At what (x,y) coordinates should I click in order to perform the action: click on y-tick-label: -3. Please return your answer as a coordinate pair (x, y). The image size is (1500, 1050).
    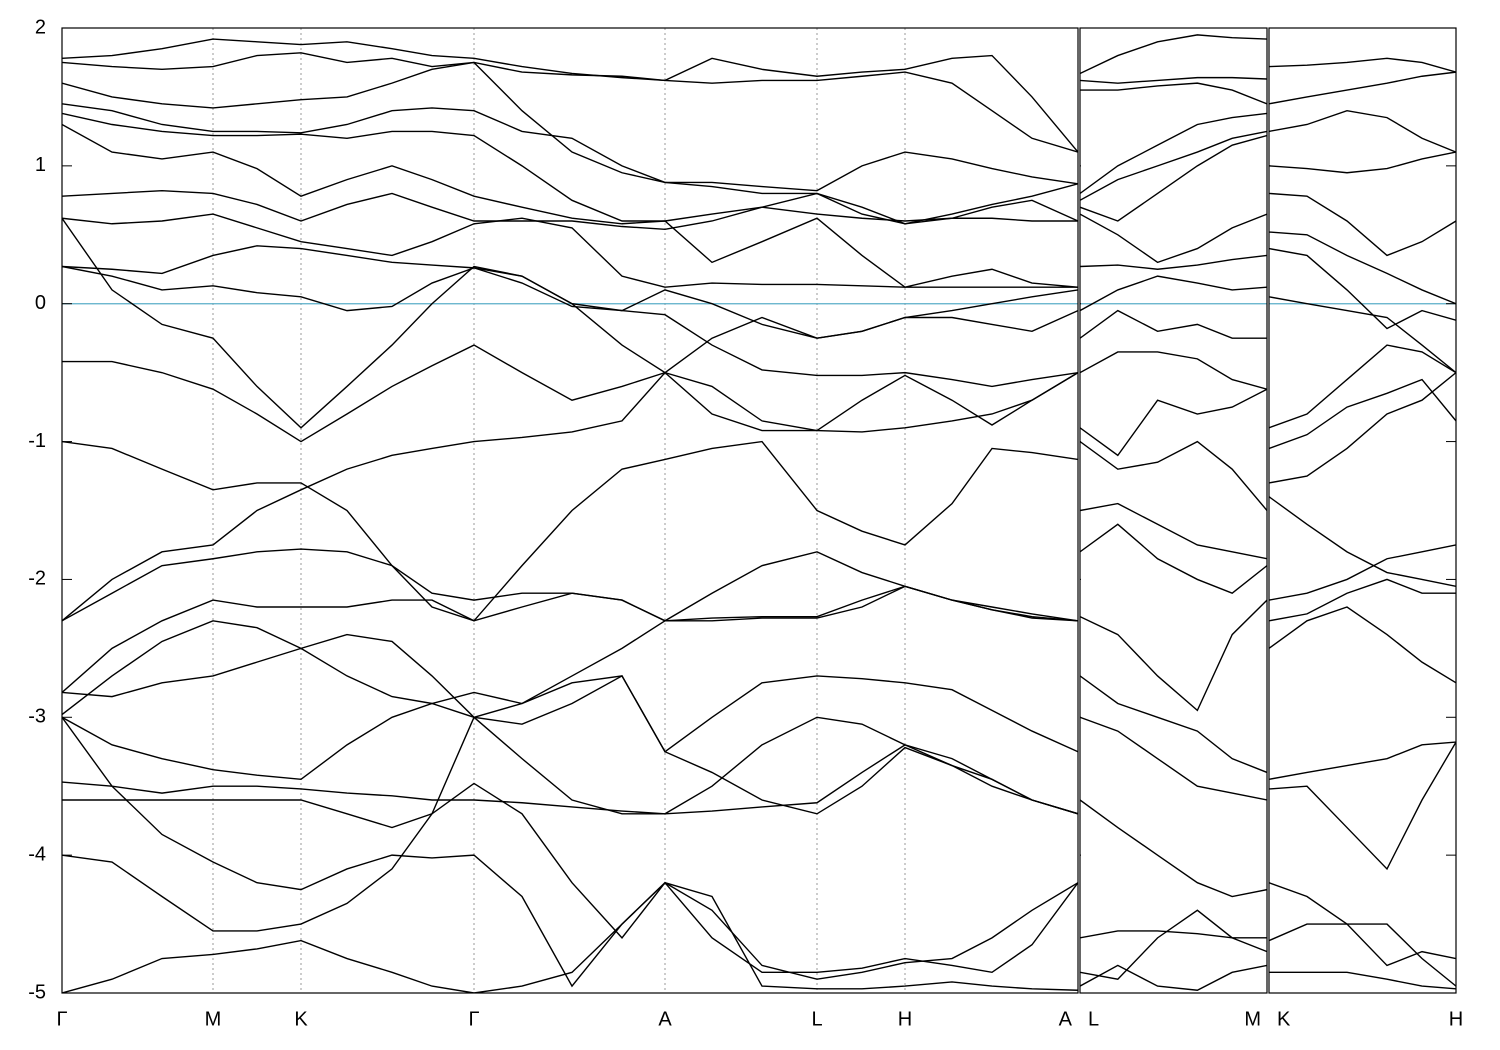
    Looking at the image, I should click on (37, 717).